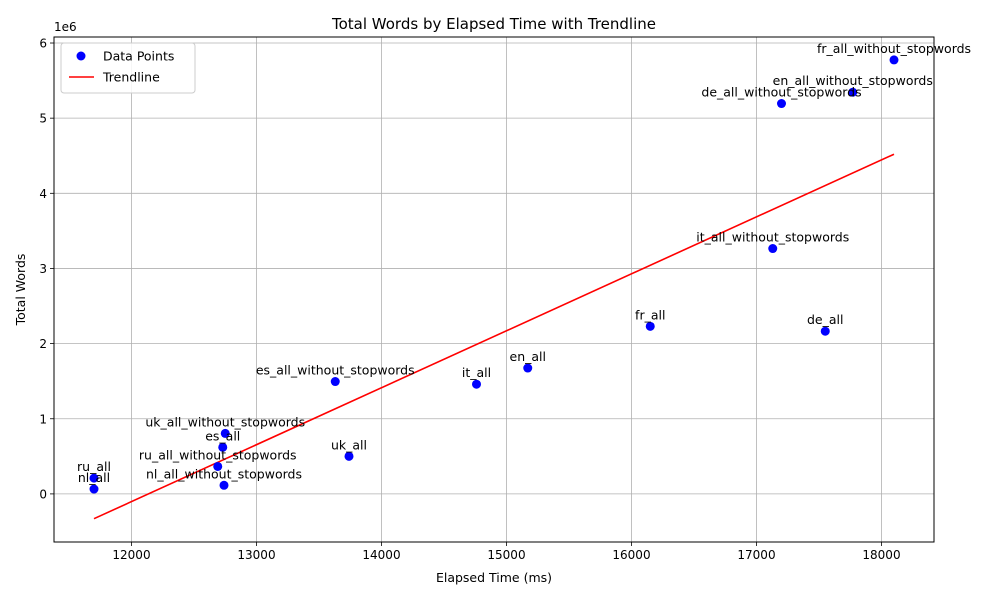 The image size is (1000, 600). Describe the element at coordinates (476, 372) in the screenshot. I see `point-label: it_all` at that location.